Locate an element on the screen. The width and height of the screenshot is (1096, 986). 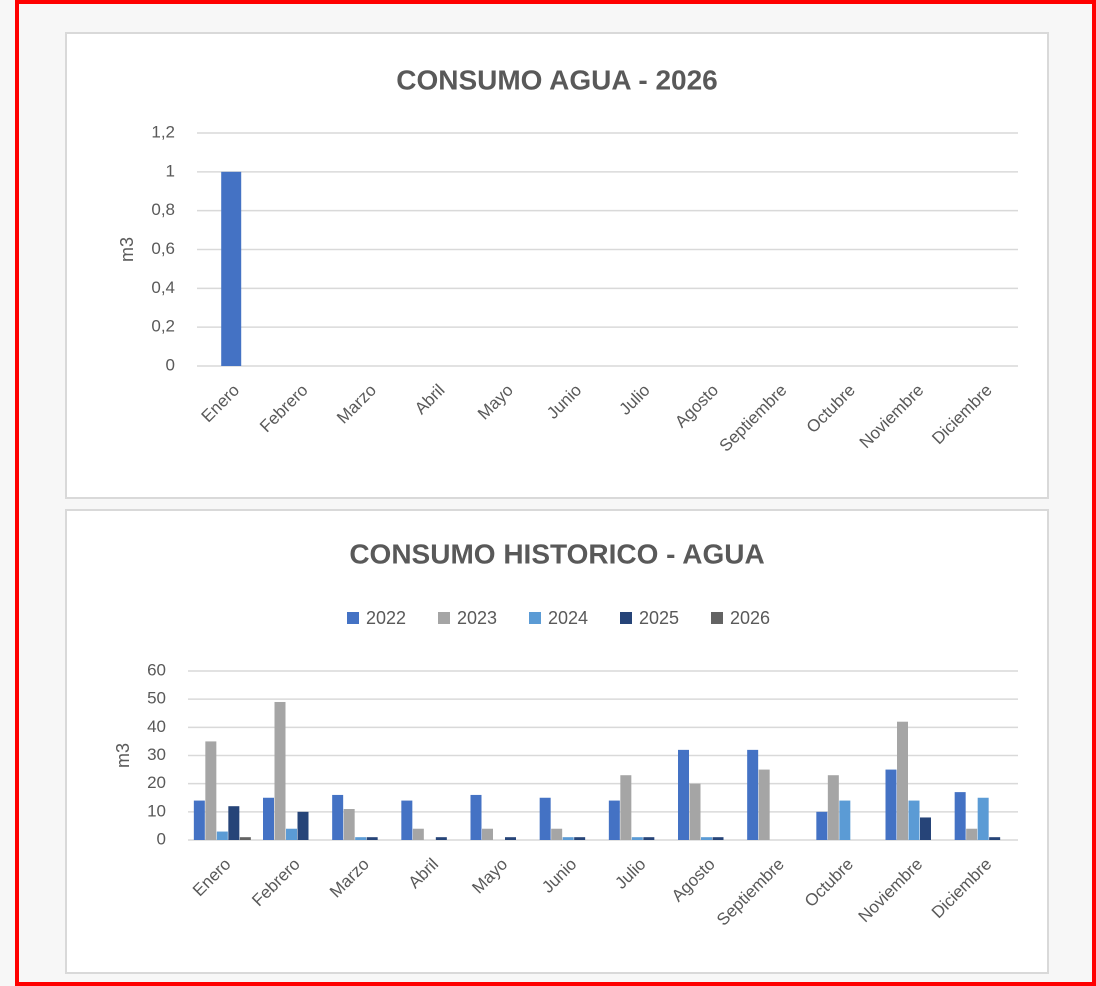
y-tick-label: 60 is located at coordinates (156, 669).